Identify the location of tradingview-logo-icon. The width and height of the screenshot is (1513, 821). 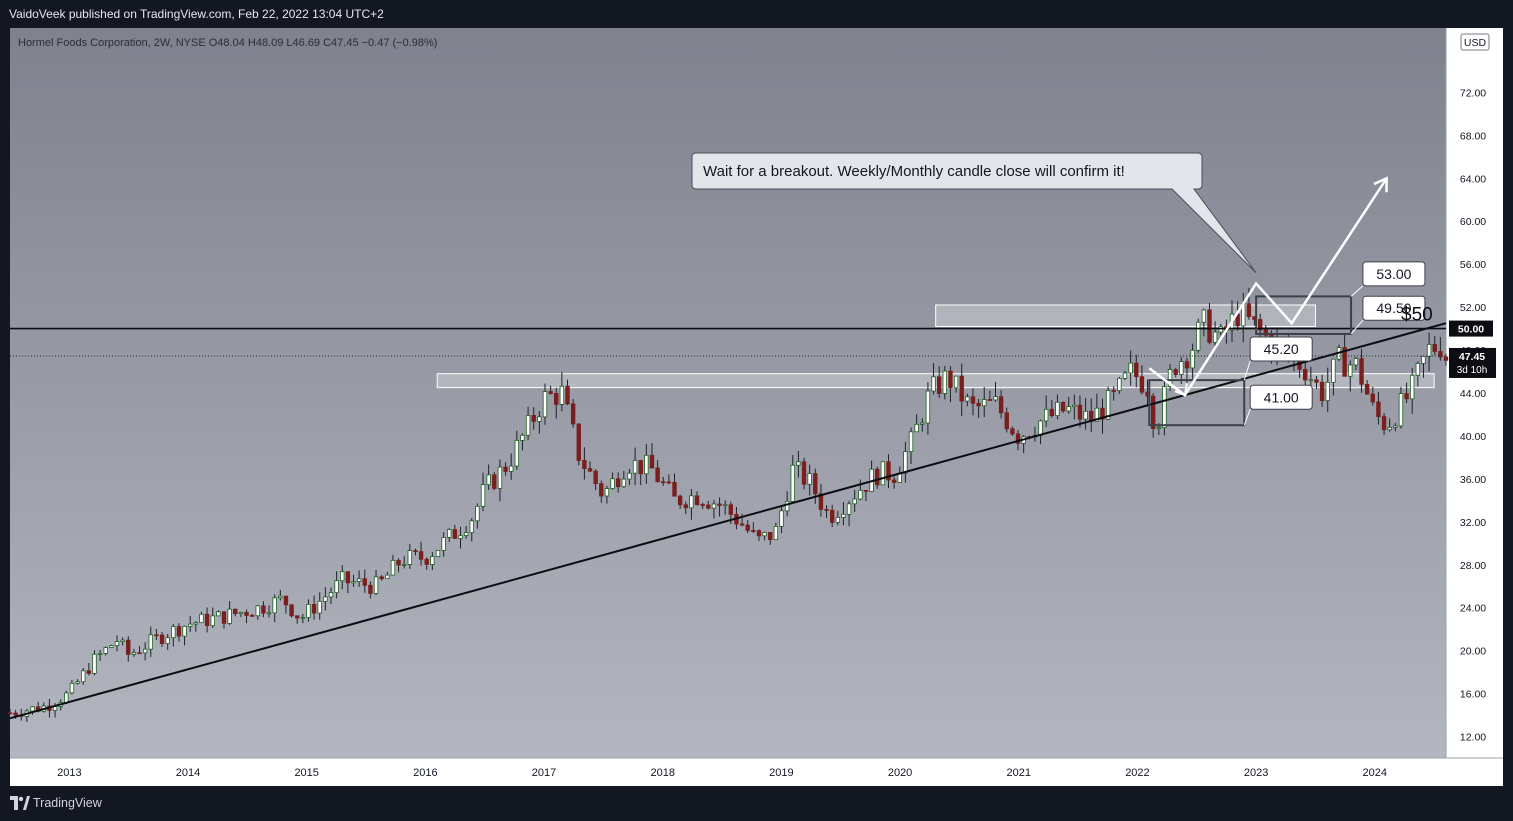
(20, 803).